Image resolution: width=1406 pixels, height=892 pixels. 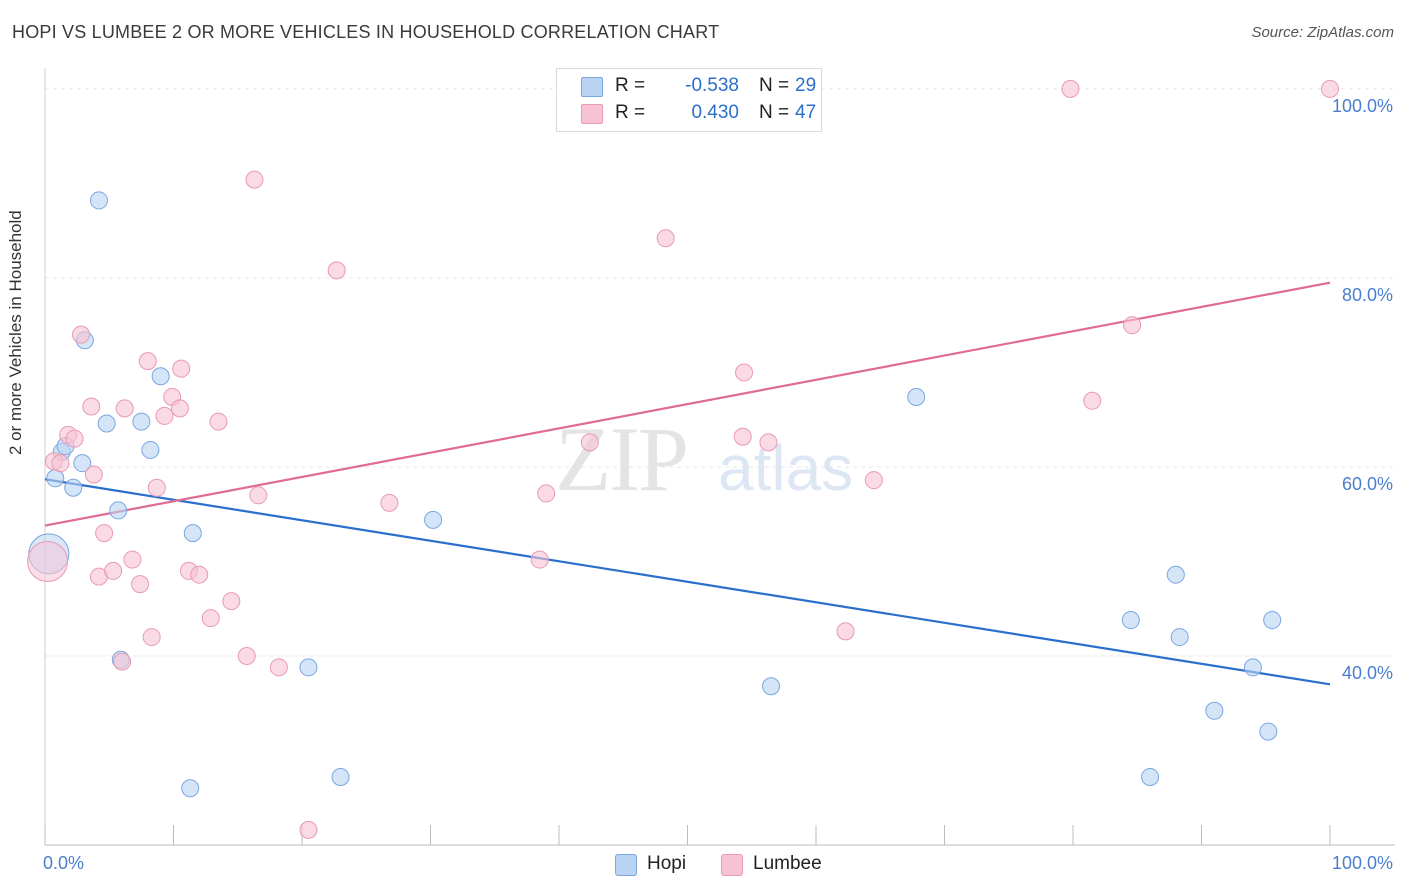 What do you see at coordinates (806, 112) in the screenshot?
I see `lumbee-n-value: 47` at bounding box center [806, 112].